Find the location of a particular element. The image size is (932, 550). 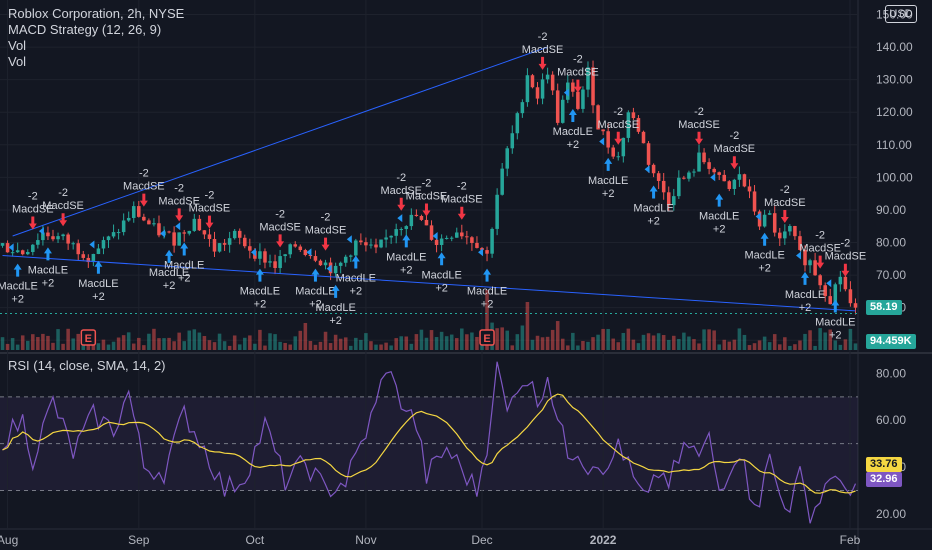

rsi-tick-label: 20.00 is located at coordinates (891, 514).